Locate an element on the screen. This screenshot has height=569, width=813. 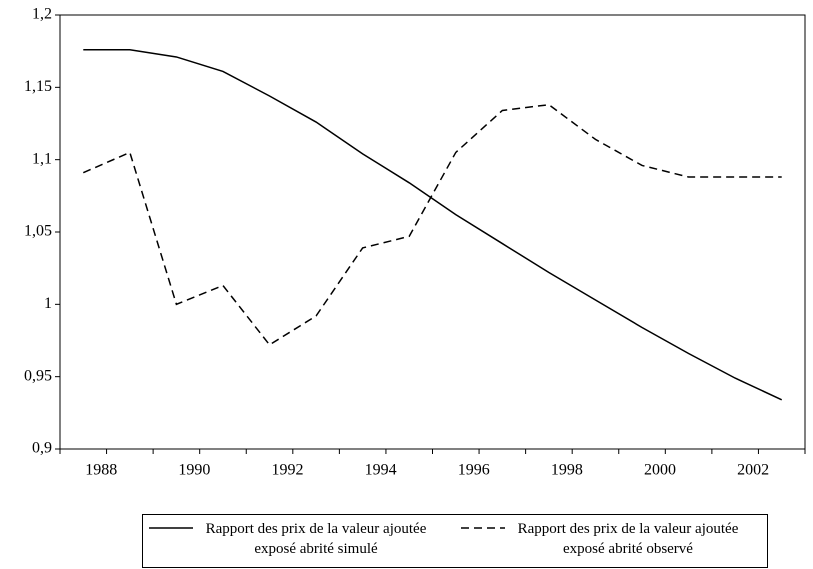
y-tick-label: 1,05 is located at coordinates (38, 231).